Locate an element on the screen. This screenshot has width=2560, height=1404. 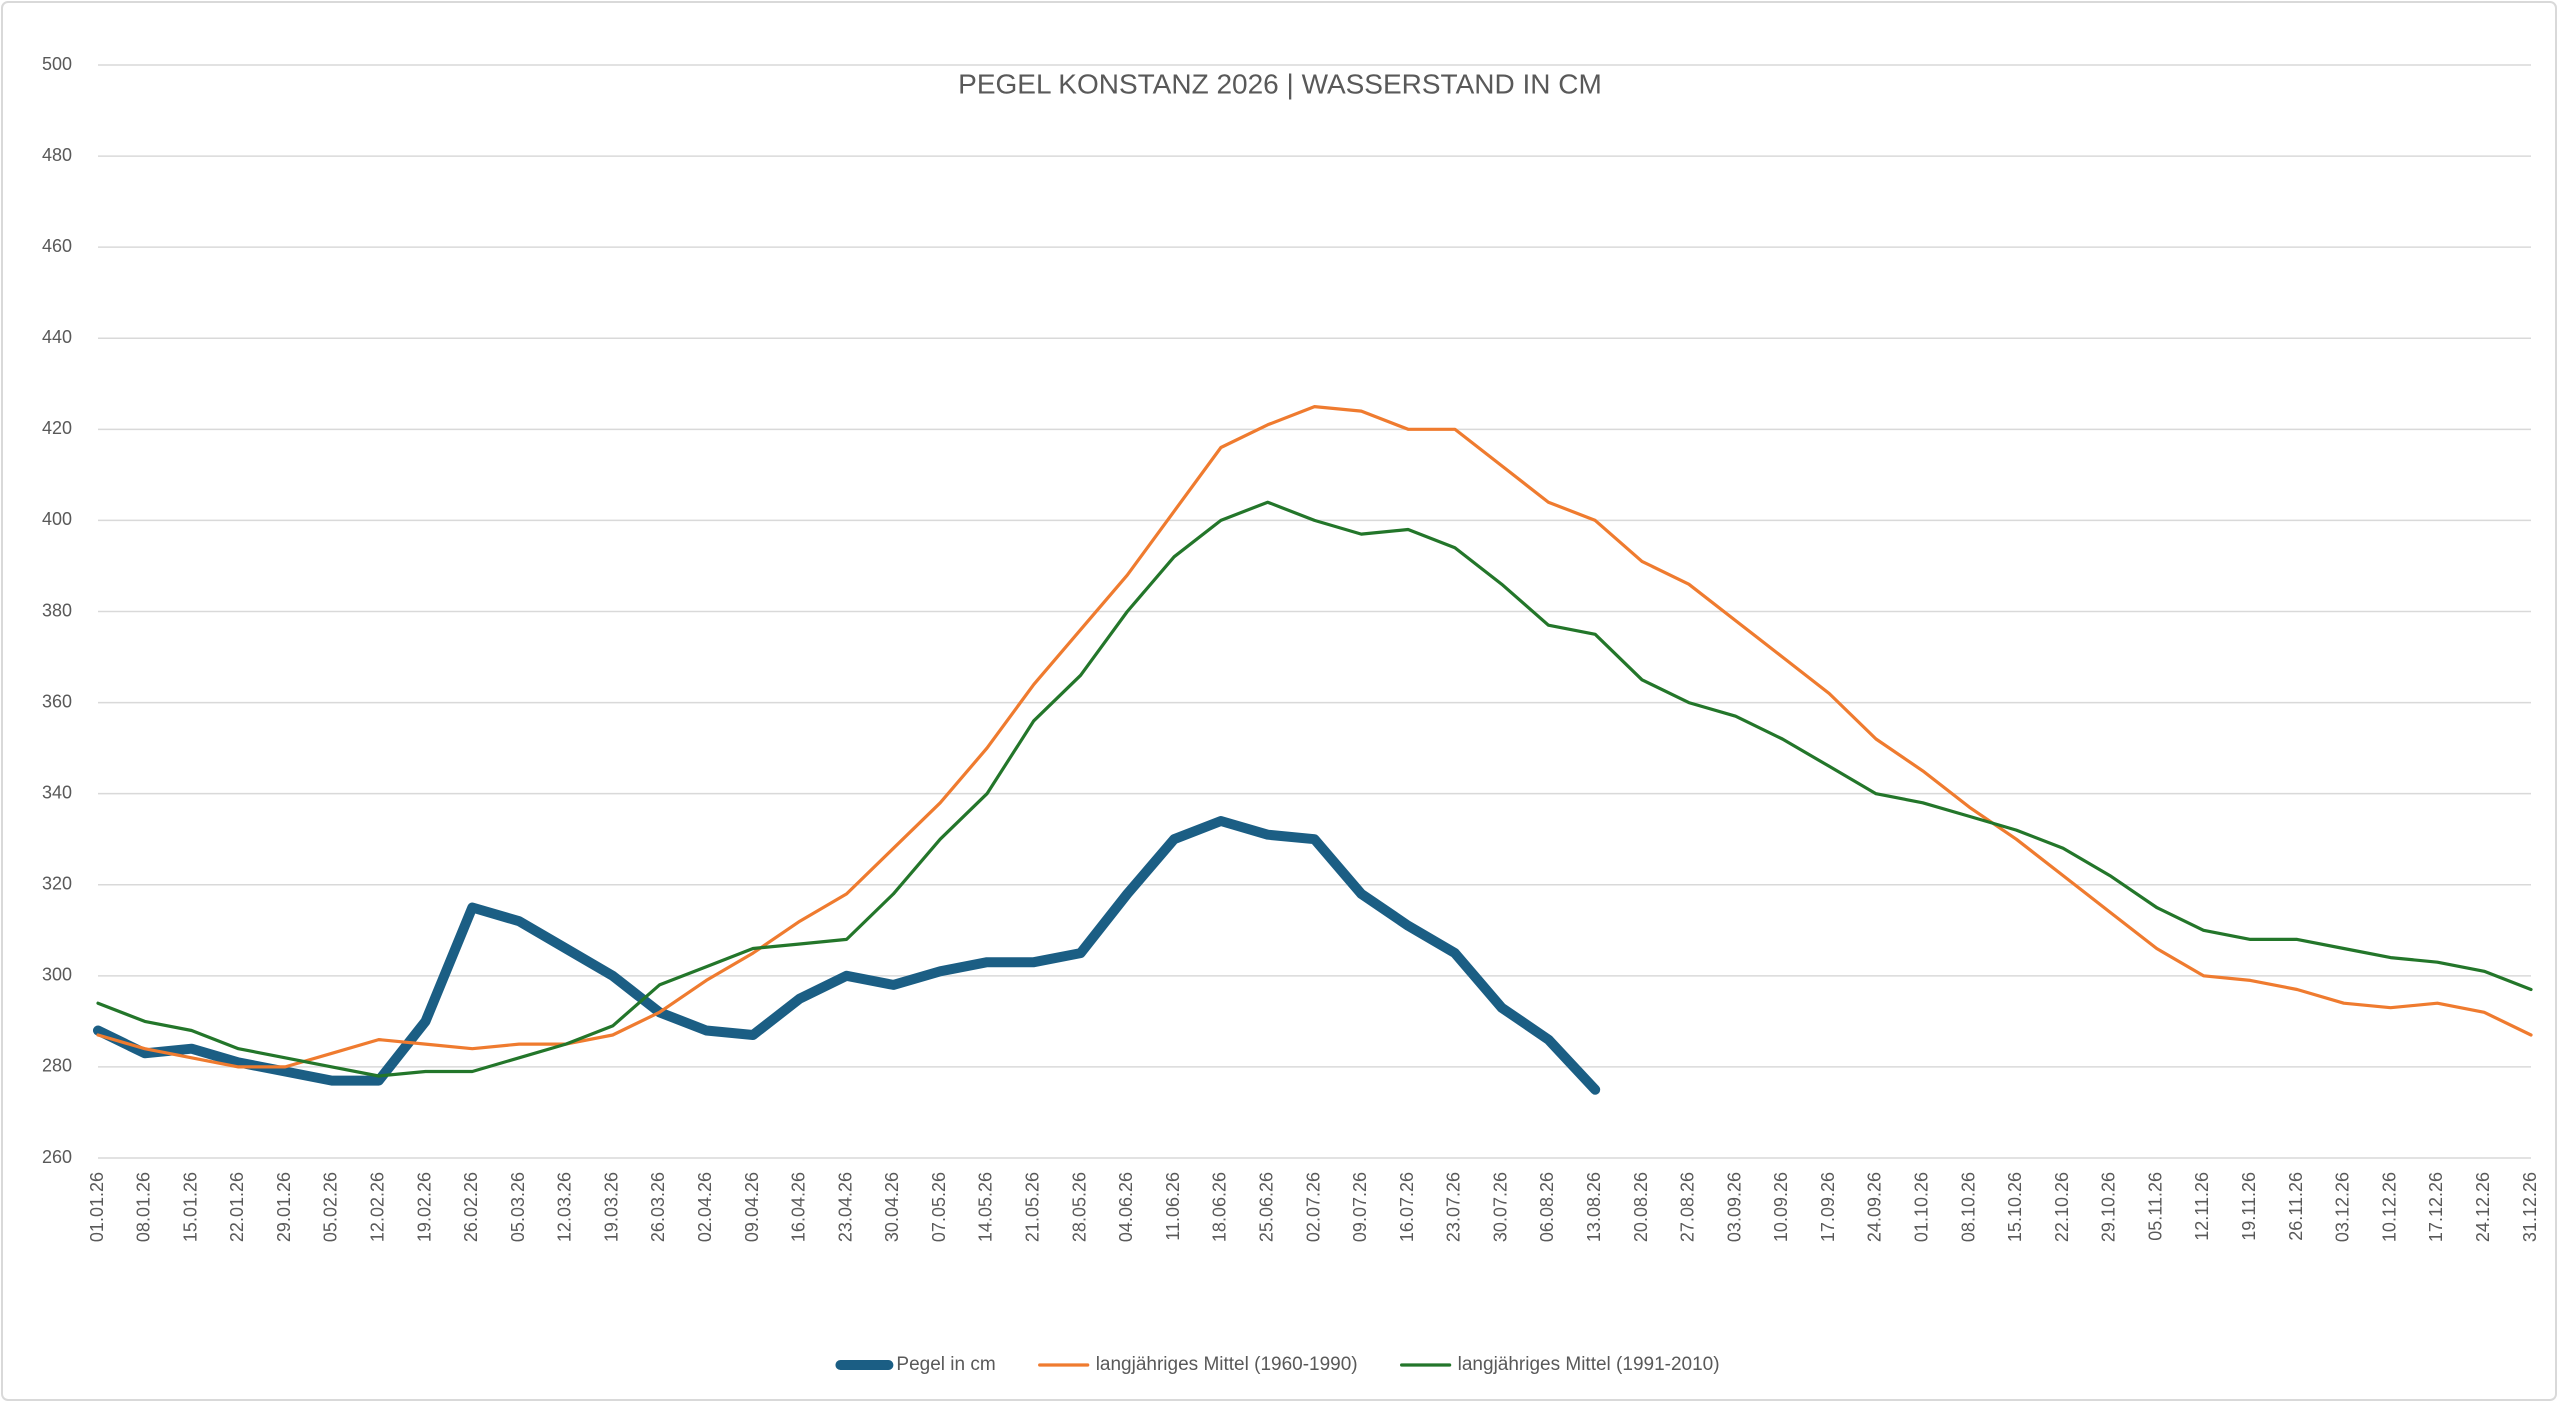
x-tick-label: 24.09.26 is located at coordinates (1875, 1207).